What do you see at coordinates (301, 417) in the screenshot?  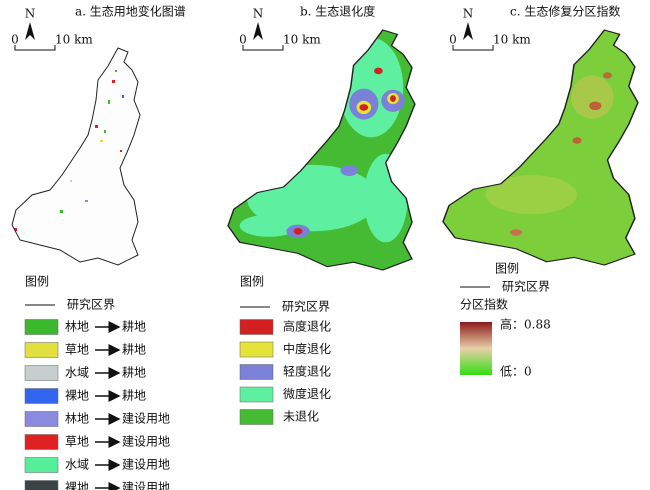 I see `legend-label: 未退化` at bounding box center [301, 417].